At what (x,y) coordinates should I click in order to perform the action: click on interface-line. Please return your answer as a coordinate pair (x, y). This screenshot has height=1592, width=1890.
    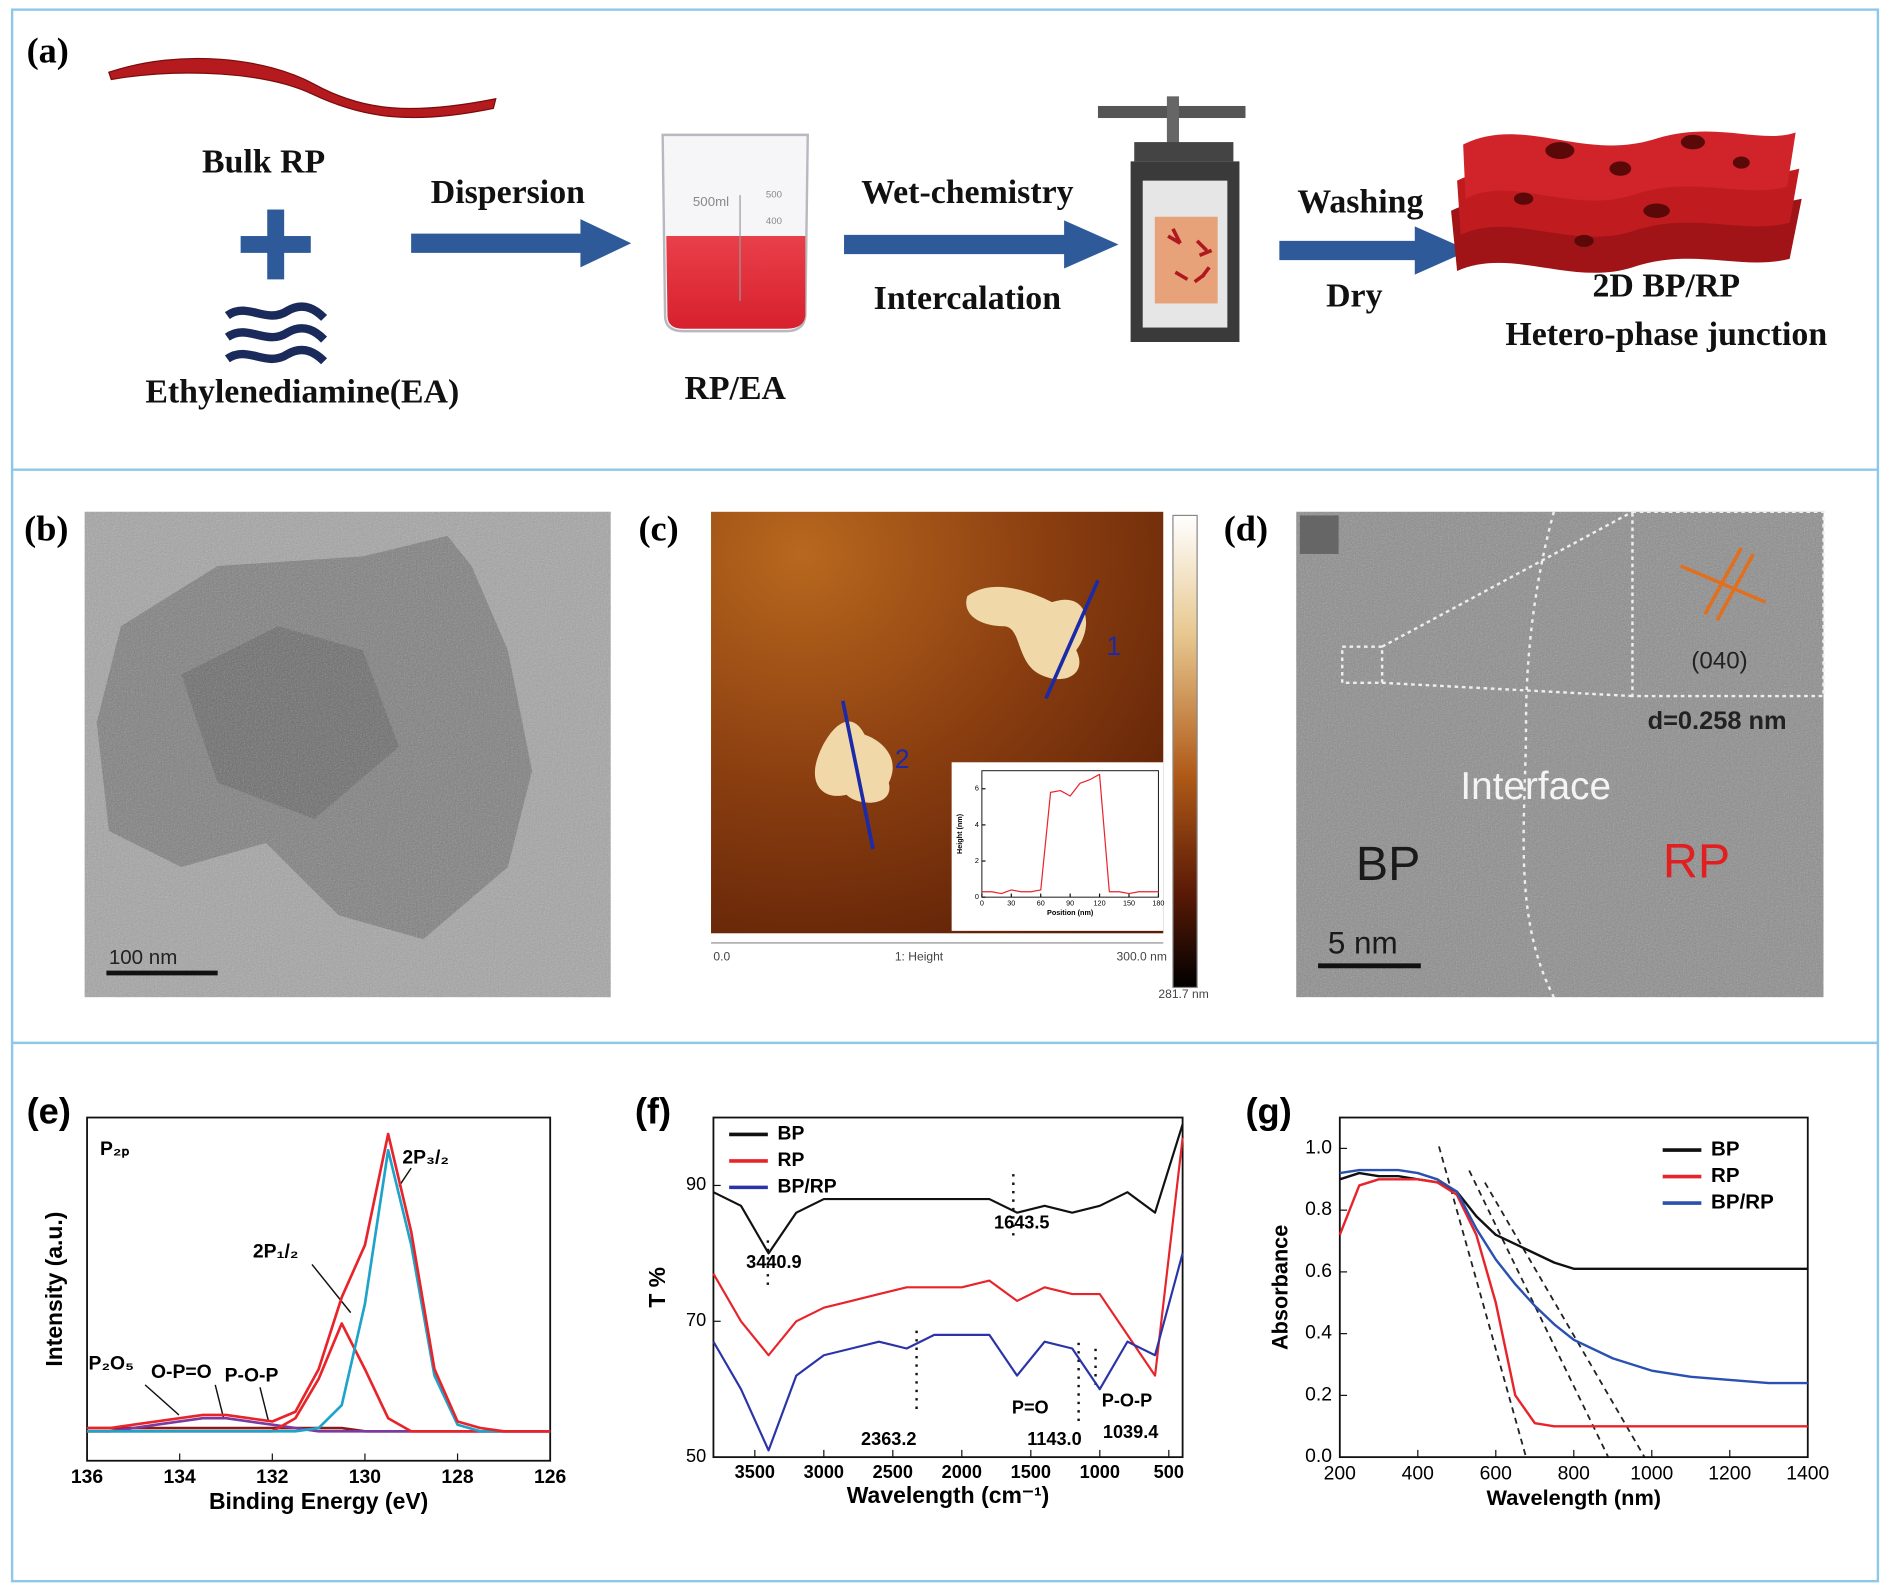
    Looking at the image, I should click on (1539, 754).